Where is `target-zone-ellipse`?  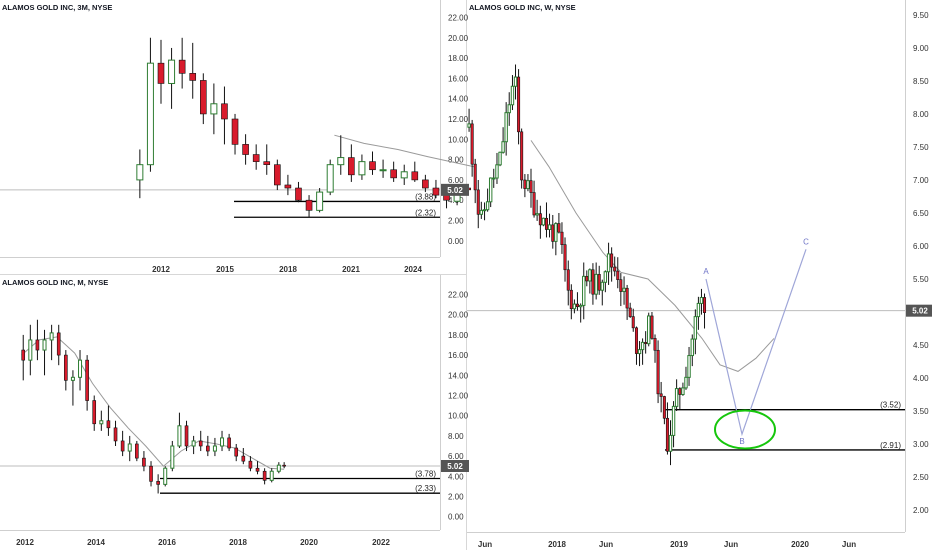 target-zone-ellipse is located at coordinates (745, 429).